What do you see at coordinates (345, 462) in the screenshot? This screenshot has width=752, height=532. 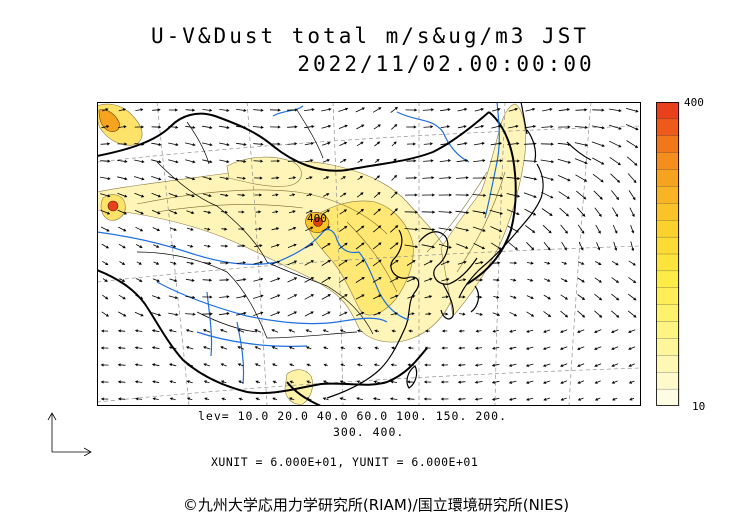 I see `vector-unit-text: XUNIT = 6.000E+01, YUNIT = 6.000E+01` at bounding box center [345, 462].